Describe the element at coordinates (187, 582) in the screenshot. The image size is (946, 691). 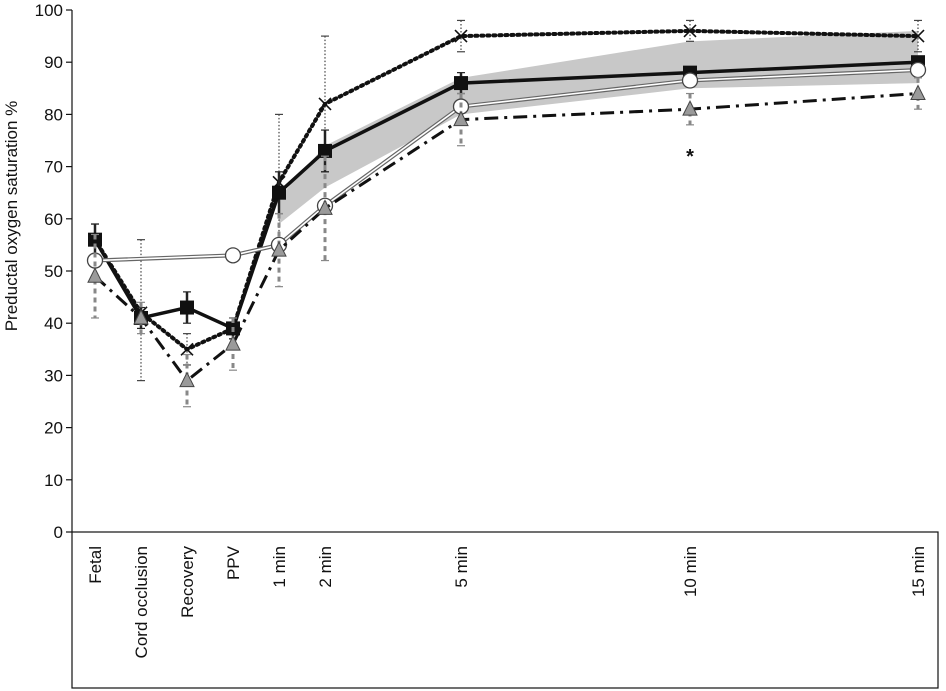
I see `x-category-label-recovery: Recovery` at that location.